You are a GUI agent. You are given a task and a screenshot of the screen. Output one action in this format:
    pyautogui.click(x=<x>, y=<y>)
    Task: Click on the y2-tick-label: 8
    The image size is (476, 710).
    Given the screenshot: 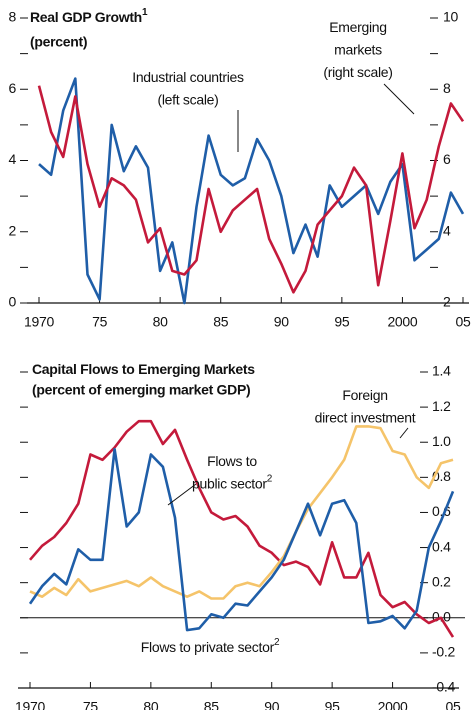 What is the action you would take?
    pyautogui.click(x=447, y=88)
    